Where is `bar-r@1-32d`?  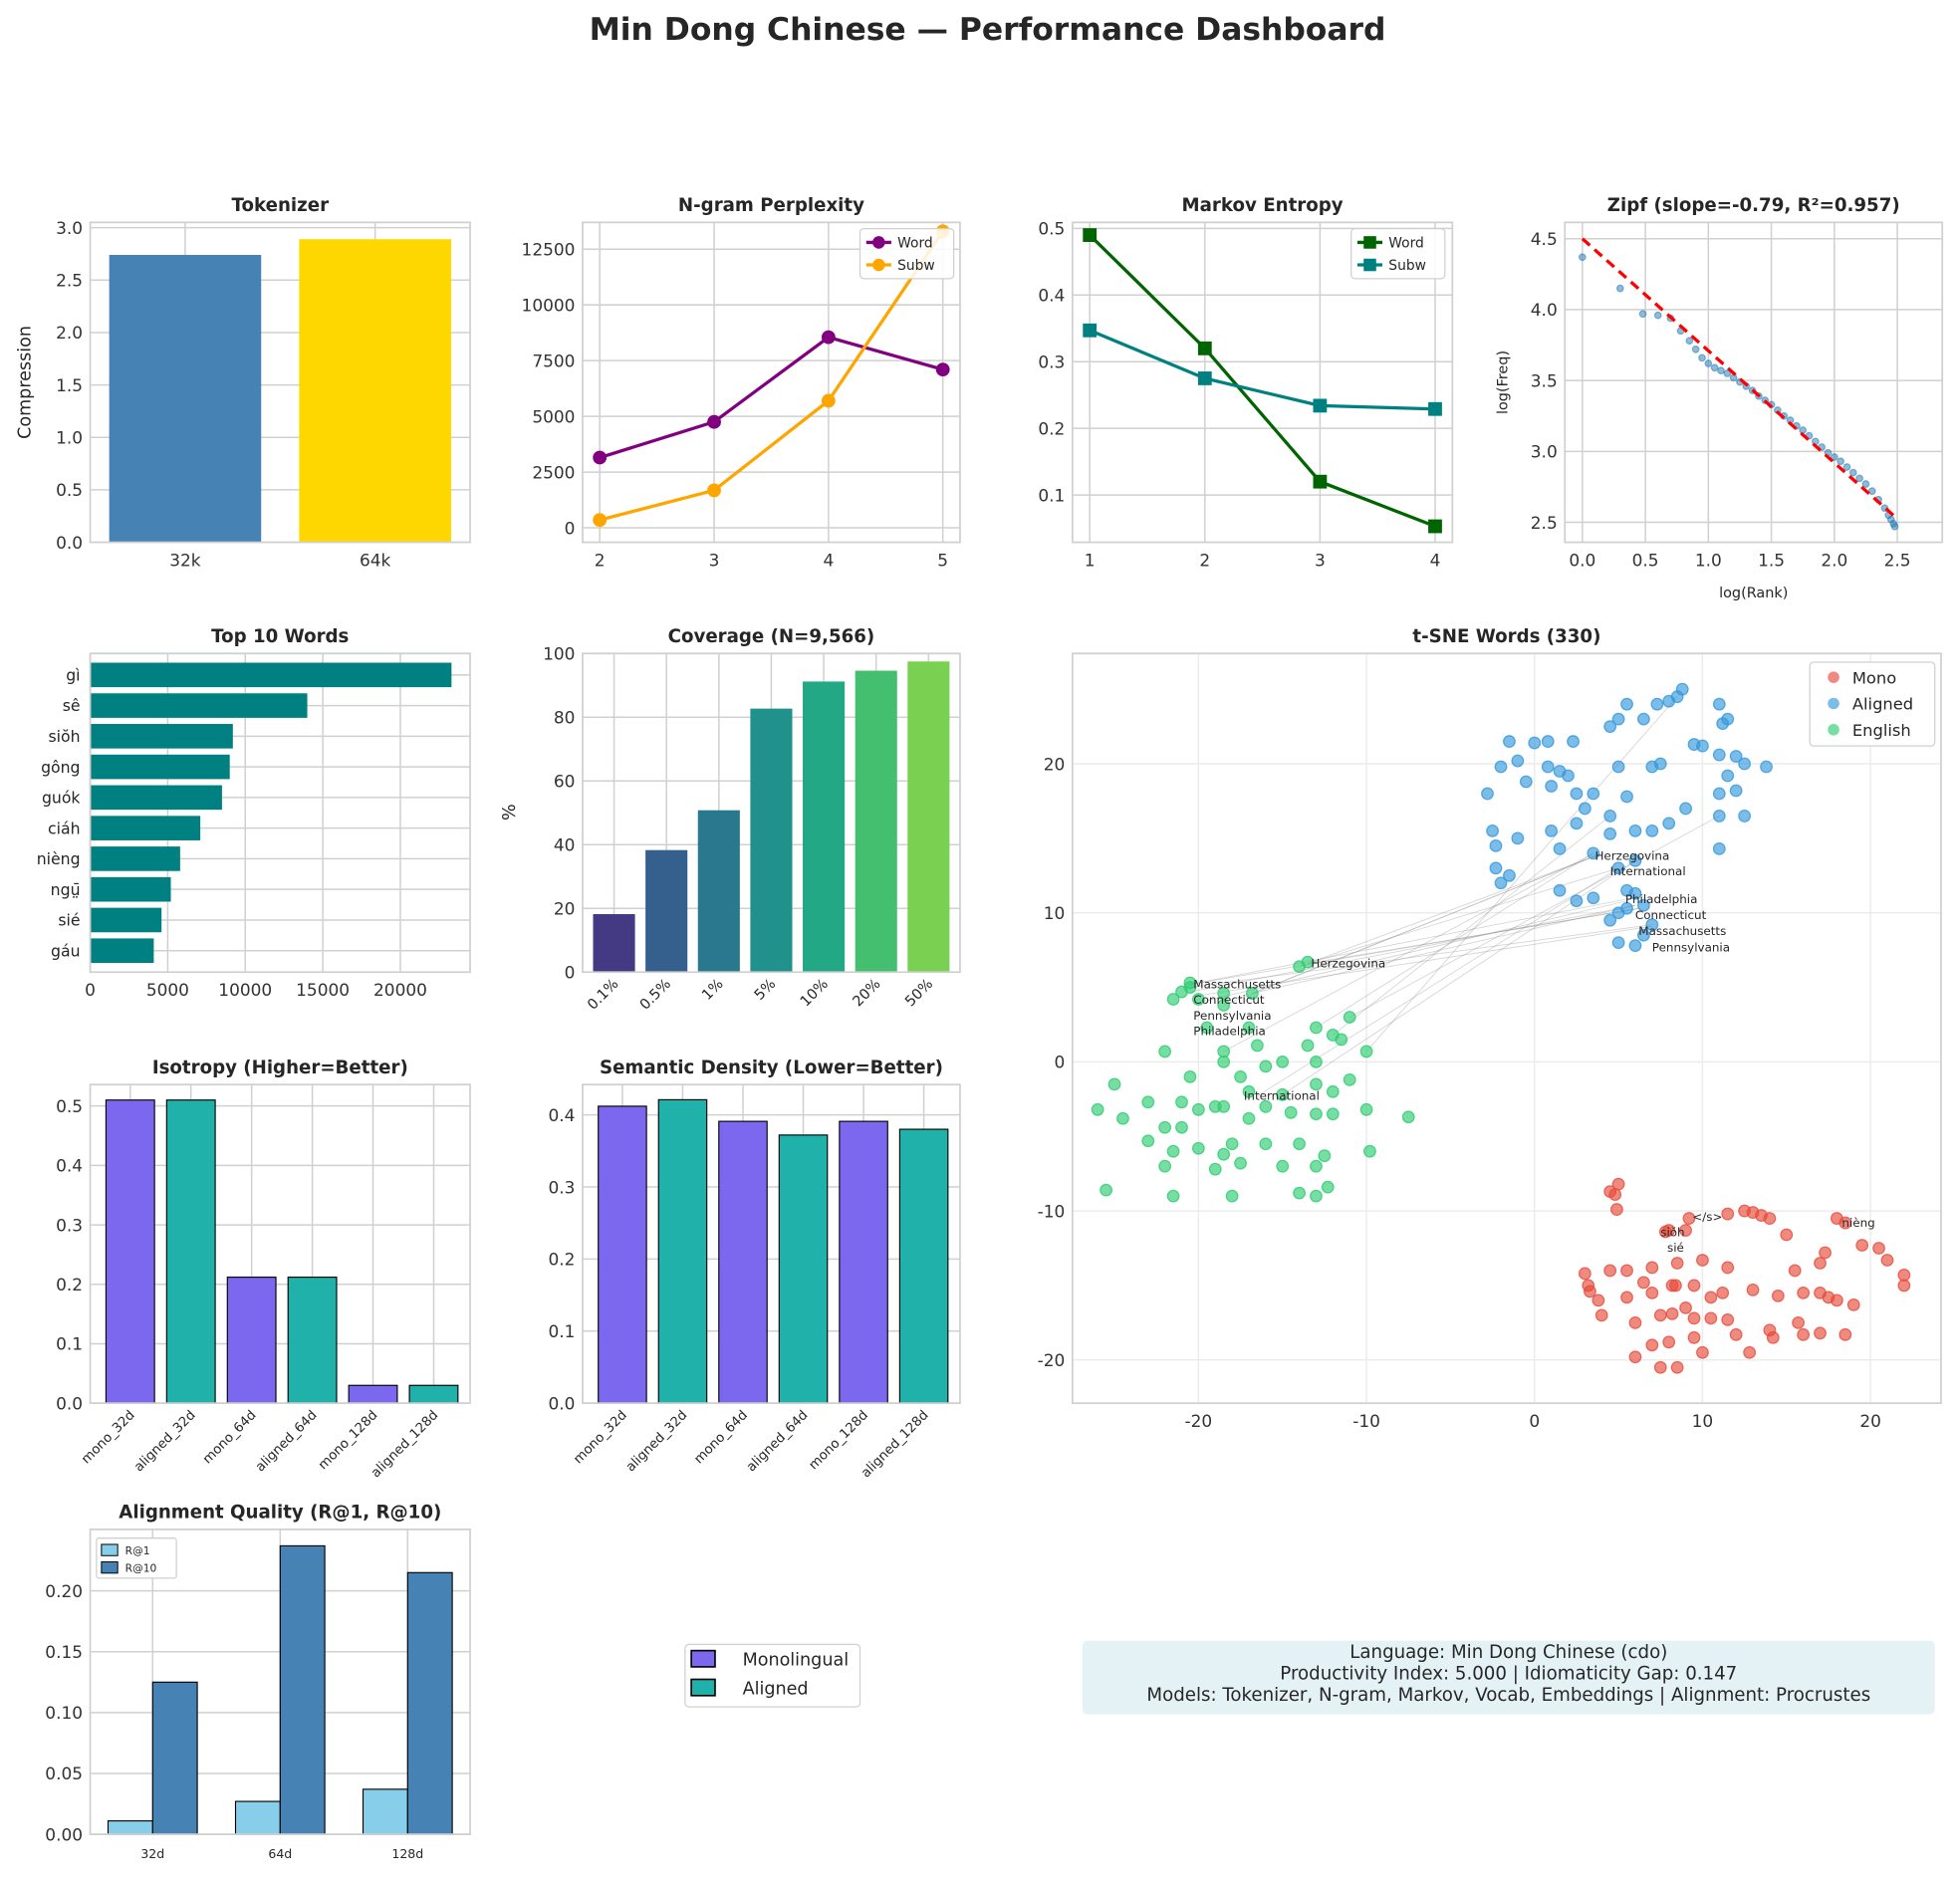 bar-r@1-32d is located at coordinates (130, 1827).